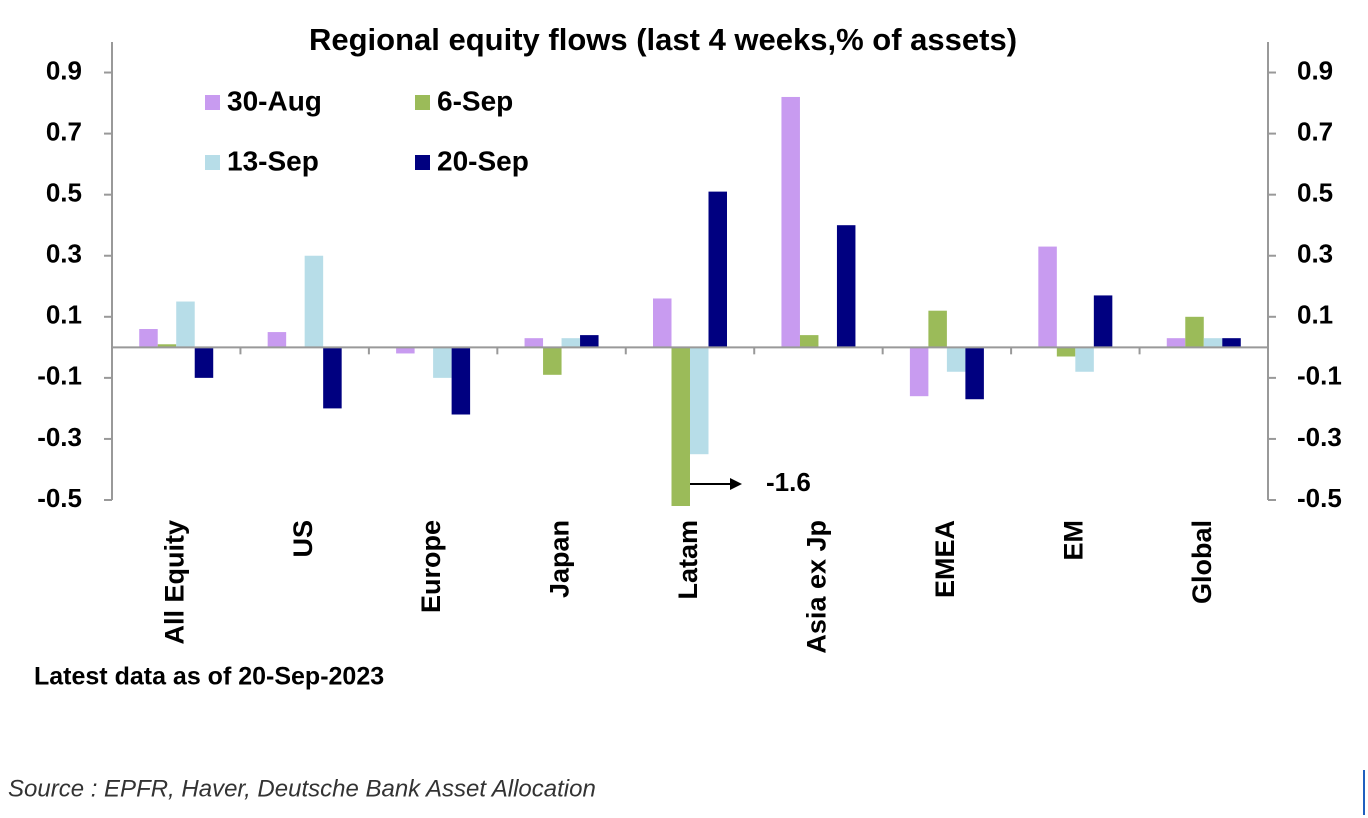  I want to click on y2-tick-label: -0.3, so click(1319, 437).